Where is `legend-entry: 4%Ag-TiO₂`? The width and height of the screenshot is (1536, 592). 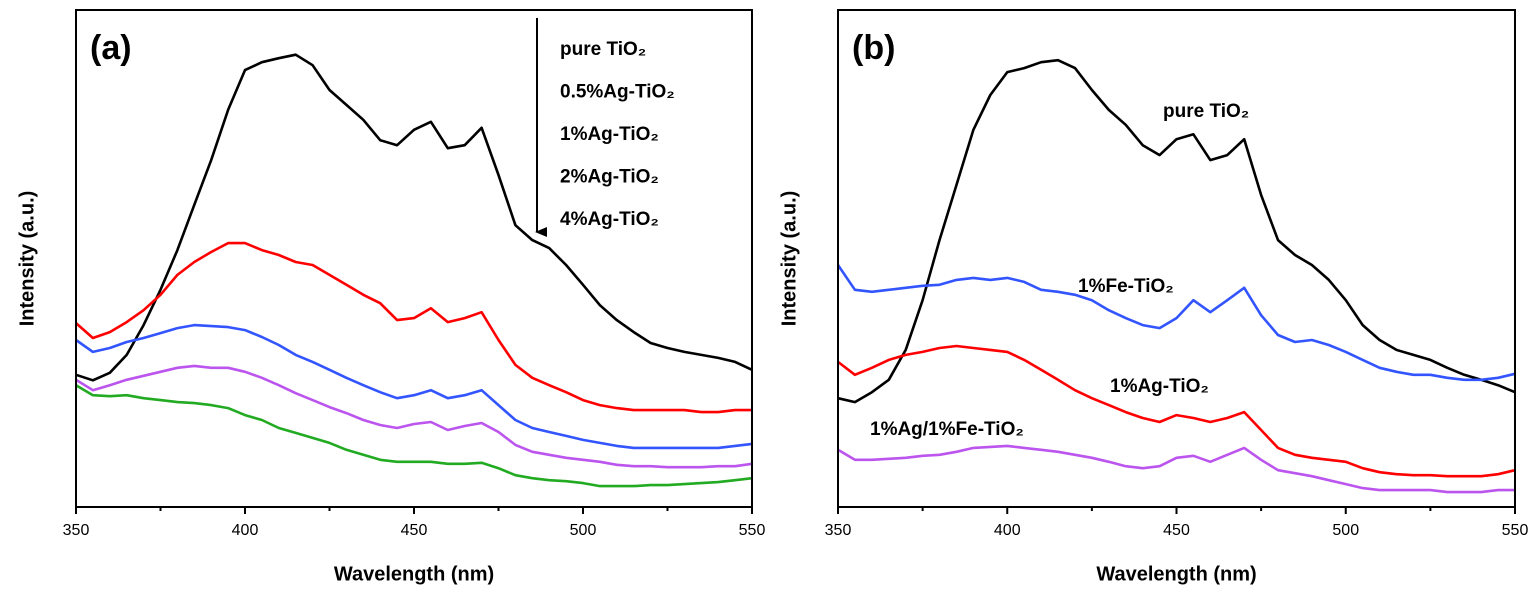
legend-entry: 4%Ag-TiO₂ is located at coordinates (609, 219).